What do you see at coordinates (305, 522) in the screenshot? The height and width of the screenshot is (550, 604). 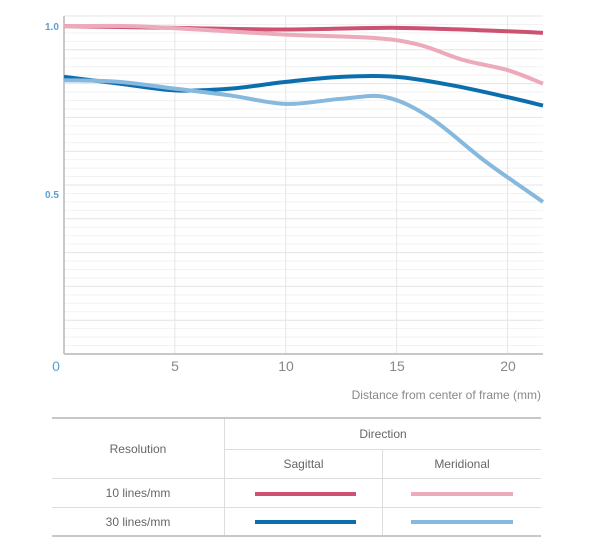 I see `legend-line-30-sagittal` at bounding box center [305, 522].